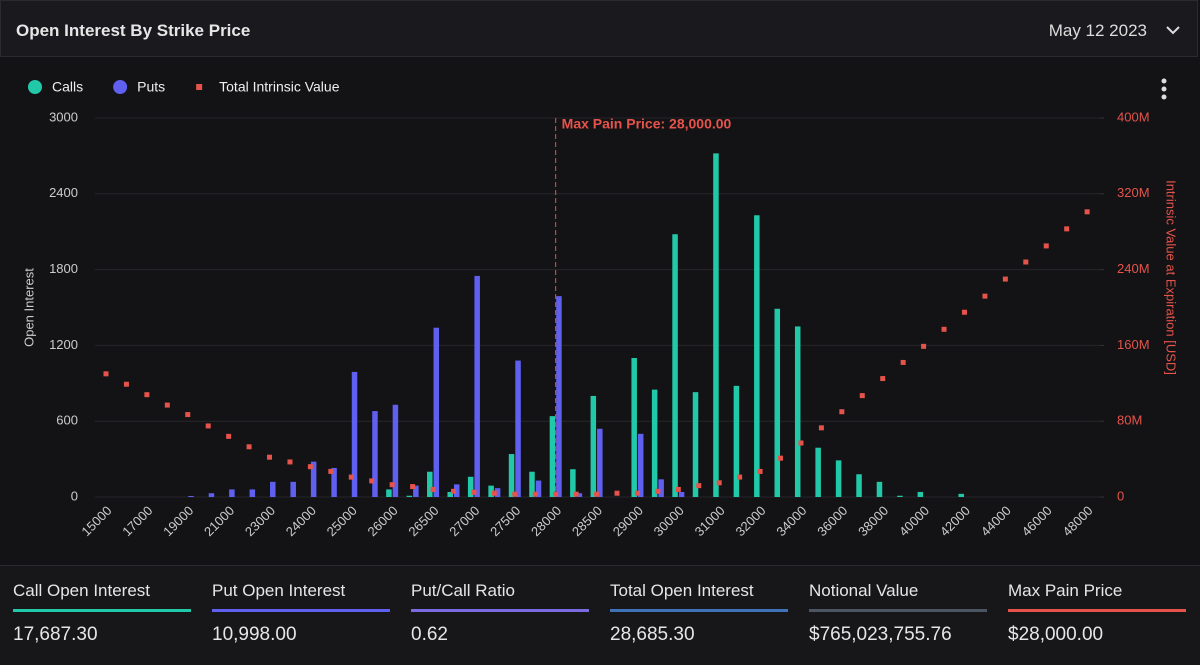  I want to click on y2-tick-label: 160M, so click(1133, 344).